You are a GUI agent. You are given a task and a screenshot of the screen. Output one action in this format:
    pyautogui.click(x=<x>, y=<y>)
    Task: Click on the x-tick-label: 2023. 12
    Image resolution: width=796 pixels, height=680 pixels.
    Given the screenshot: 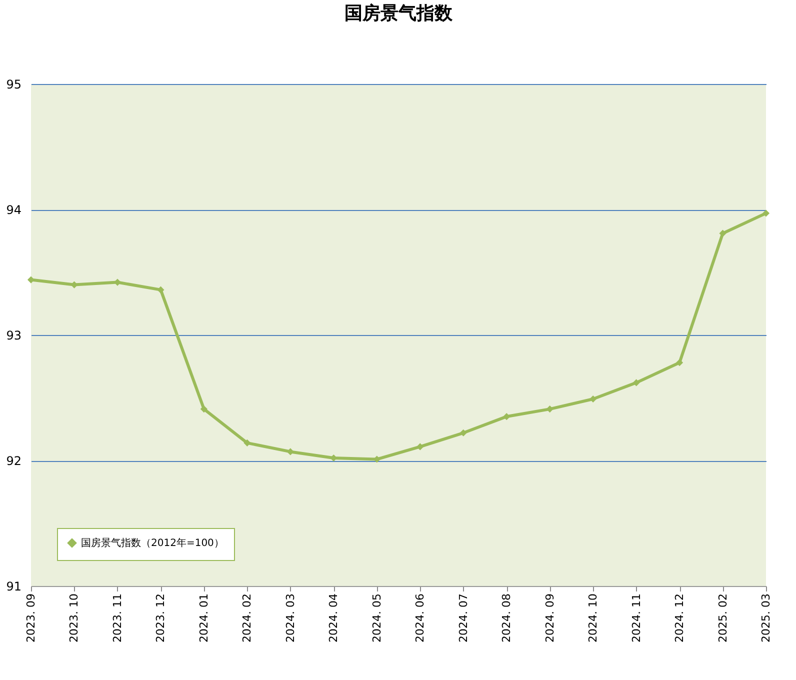 What is the action you would take?
    pyautogui.click(x=161, y=618)
    